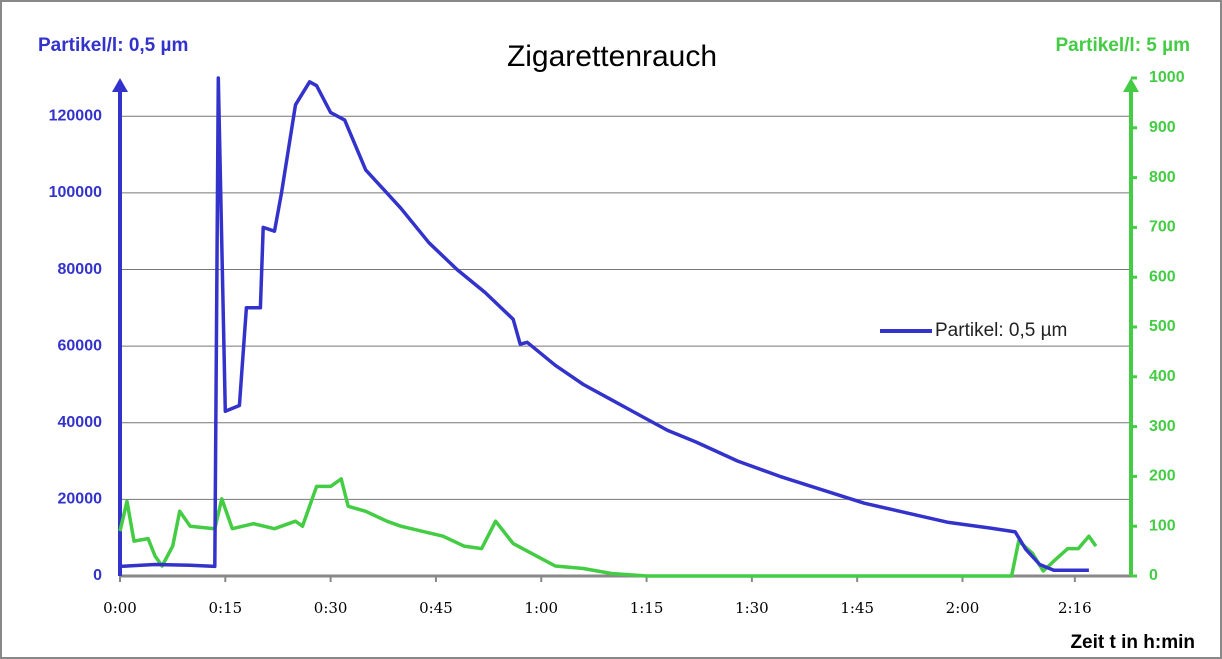 This screenshot has height=659, width=1222. Describe the element at coordinates (113, 45) in the screenshot. I see `y-axis-label: Partikel/l: 0,5 µm` at that location.